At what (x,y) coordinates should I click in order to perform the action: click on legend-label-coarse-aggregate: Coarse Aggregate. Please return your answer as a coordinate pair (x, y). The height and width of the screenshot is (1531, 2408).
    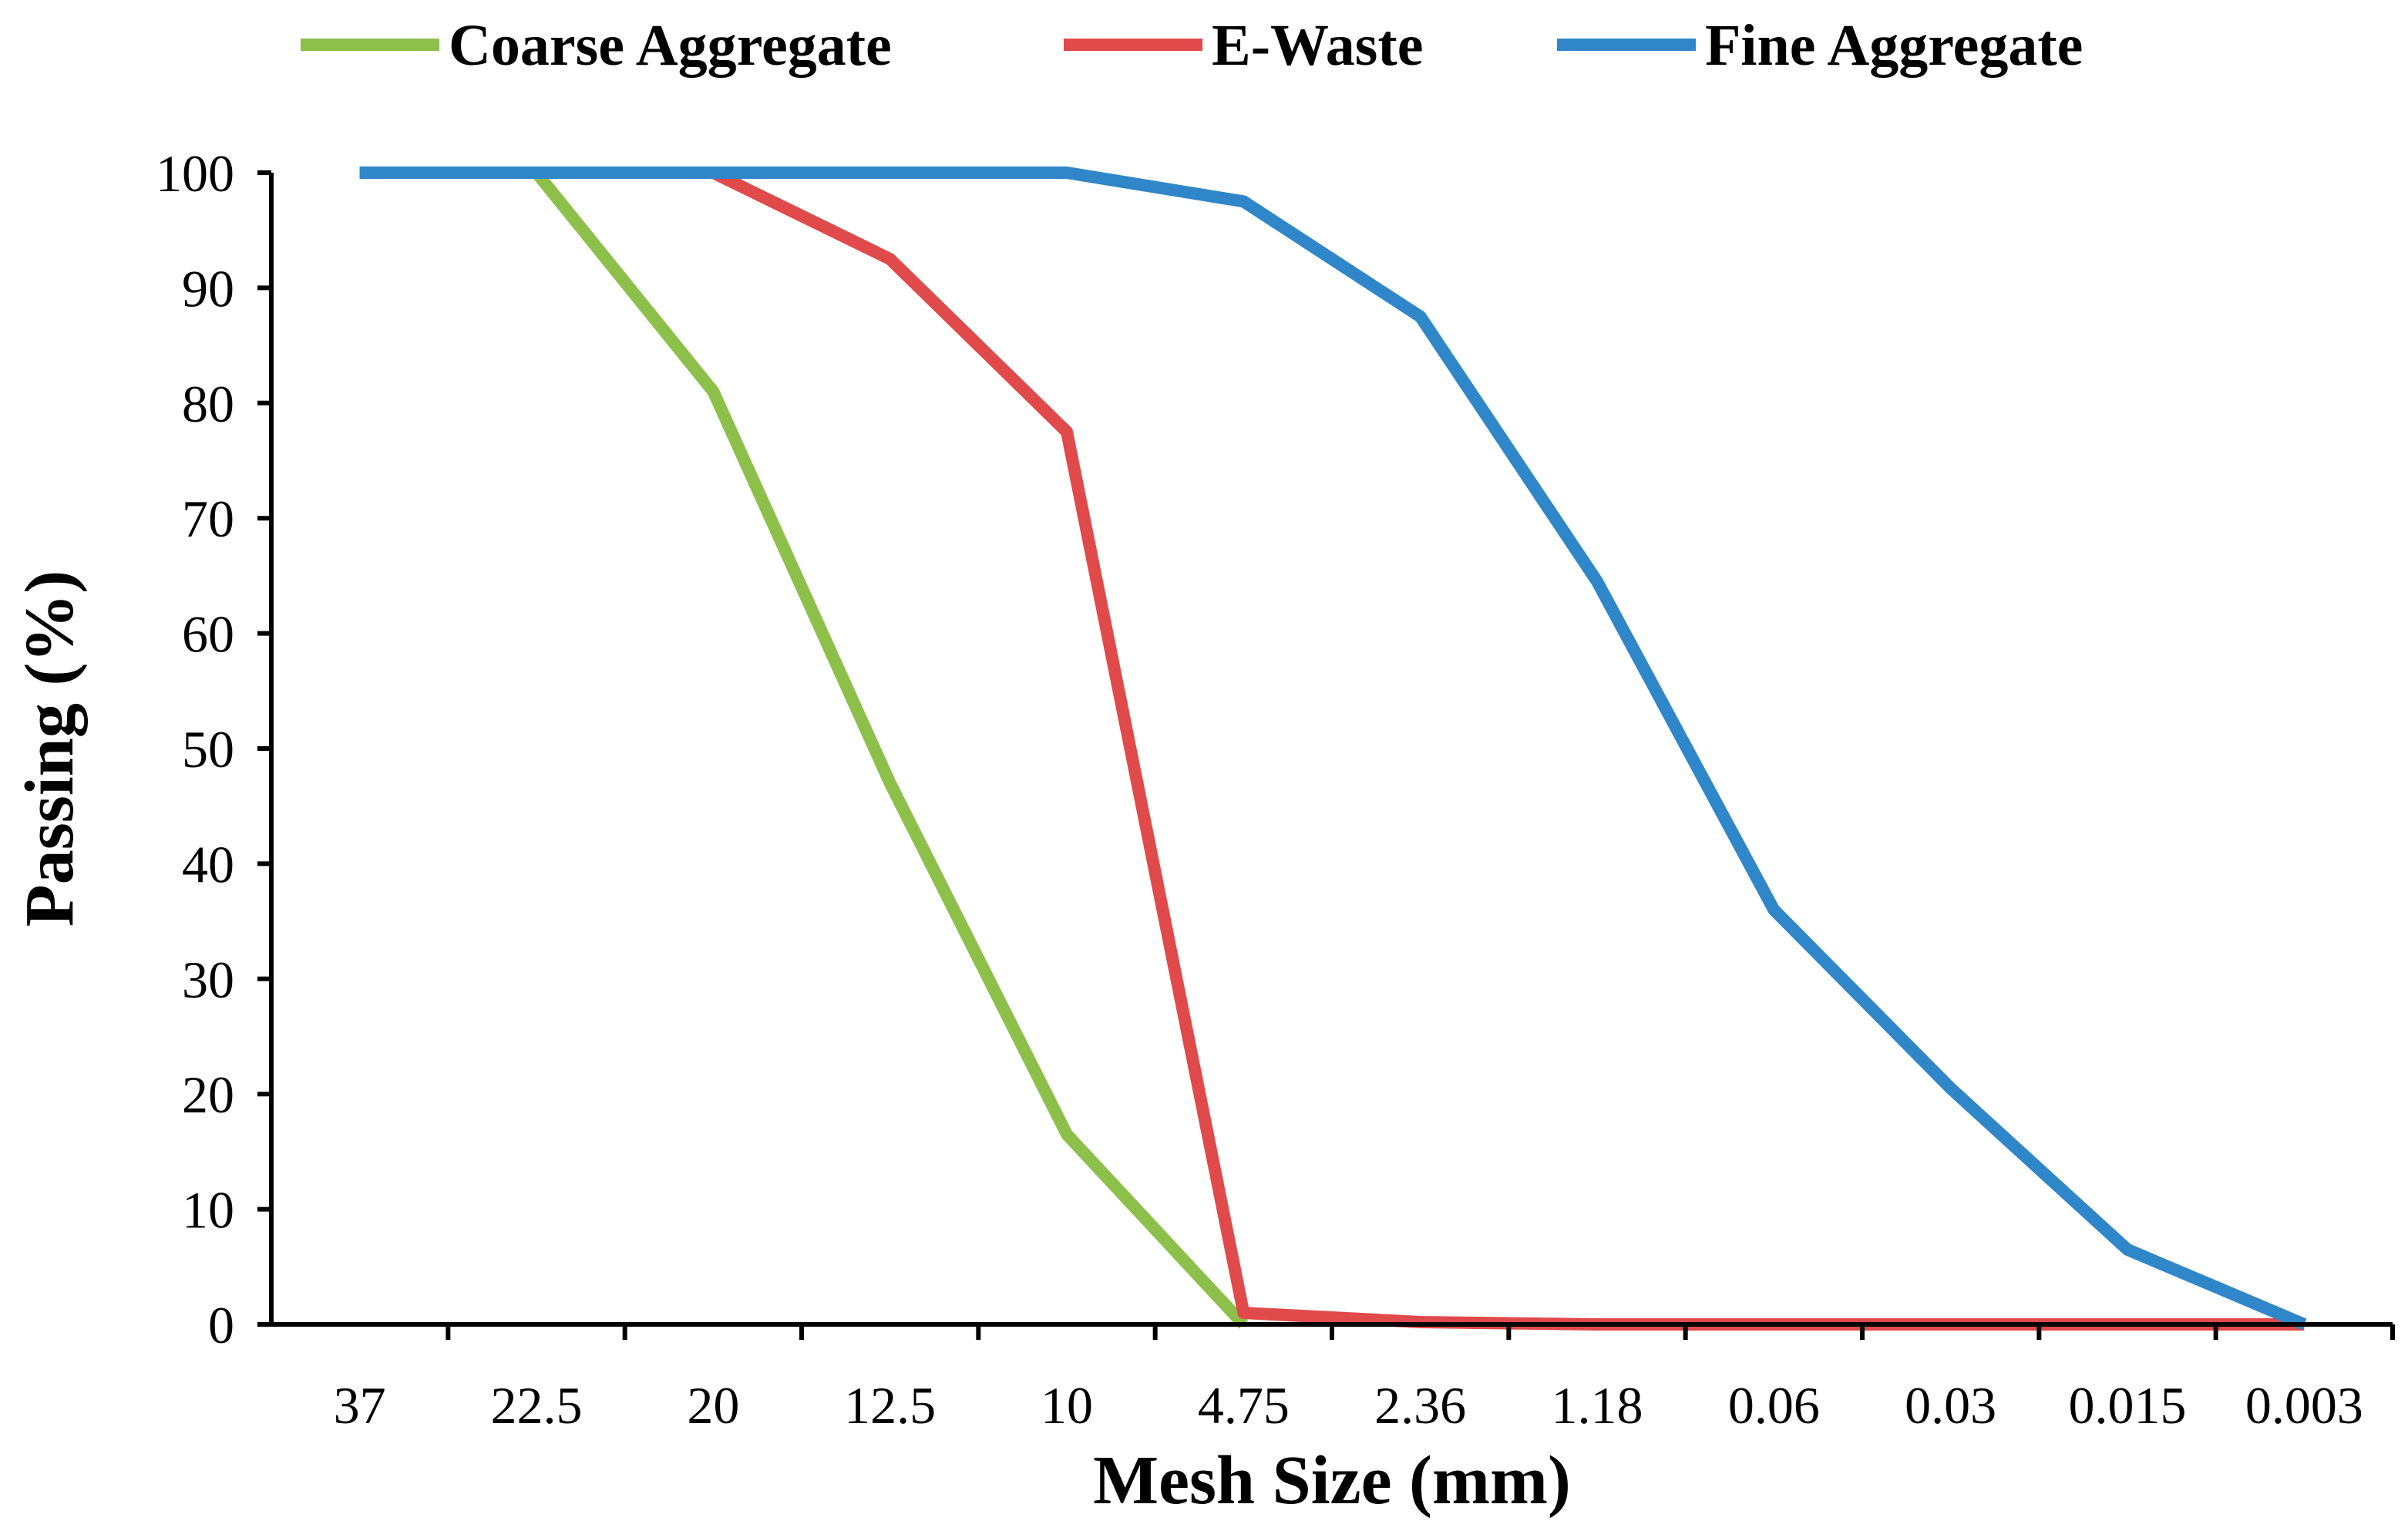
    Looking at the image, I should click on (670, 45).